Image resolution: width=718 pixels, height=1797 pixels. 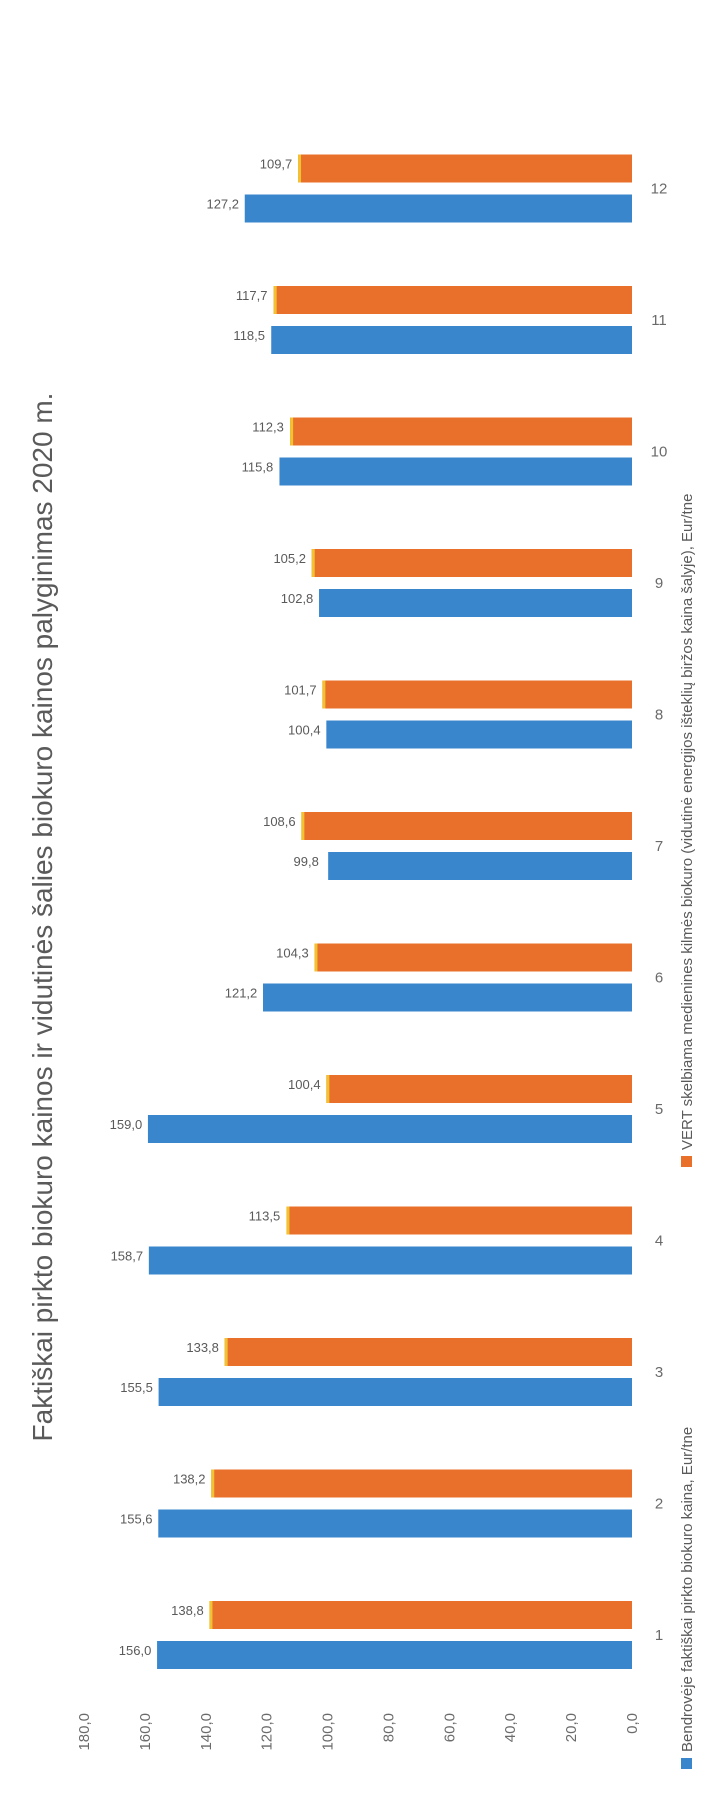 What do you see at coordinates (258, 467) in the screenshot?
I see `data-label: 115,8` at bounding box center [258, 467].